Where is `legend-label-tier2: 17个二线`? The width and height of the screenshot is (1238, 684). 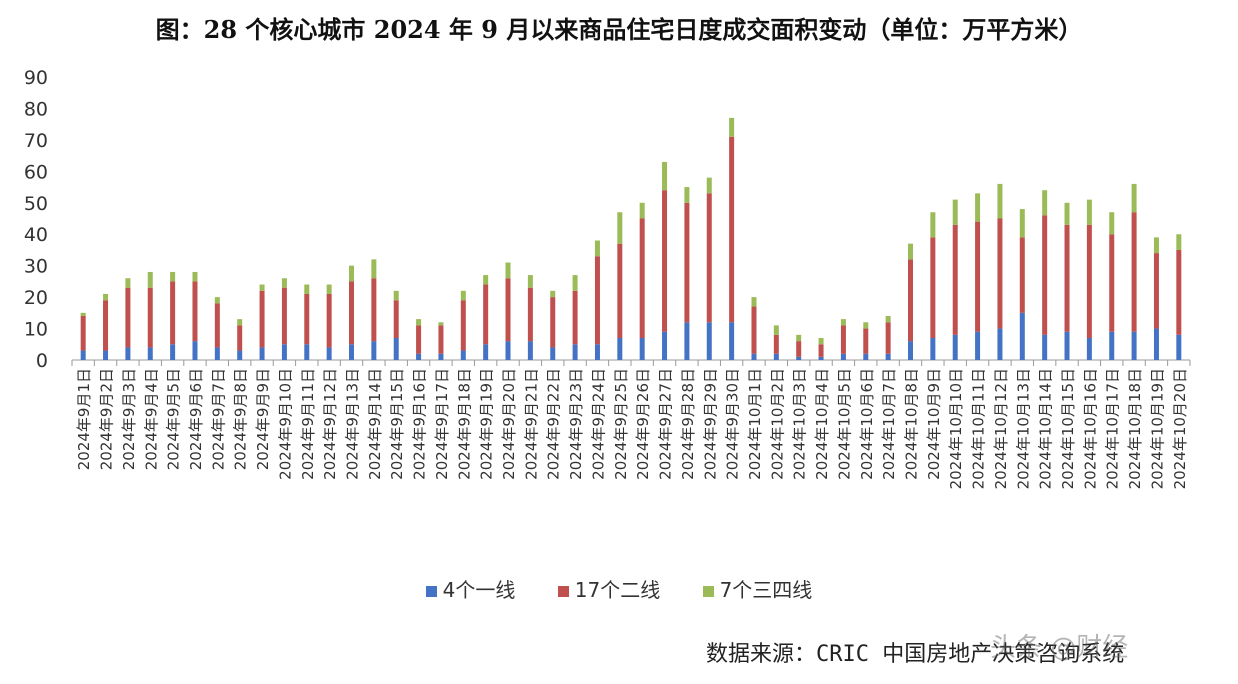 legend-label-tier2: 17个二线 is located at coordinates (617, 590).